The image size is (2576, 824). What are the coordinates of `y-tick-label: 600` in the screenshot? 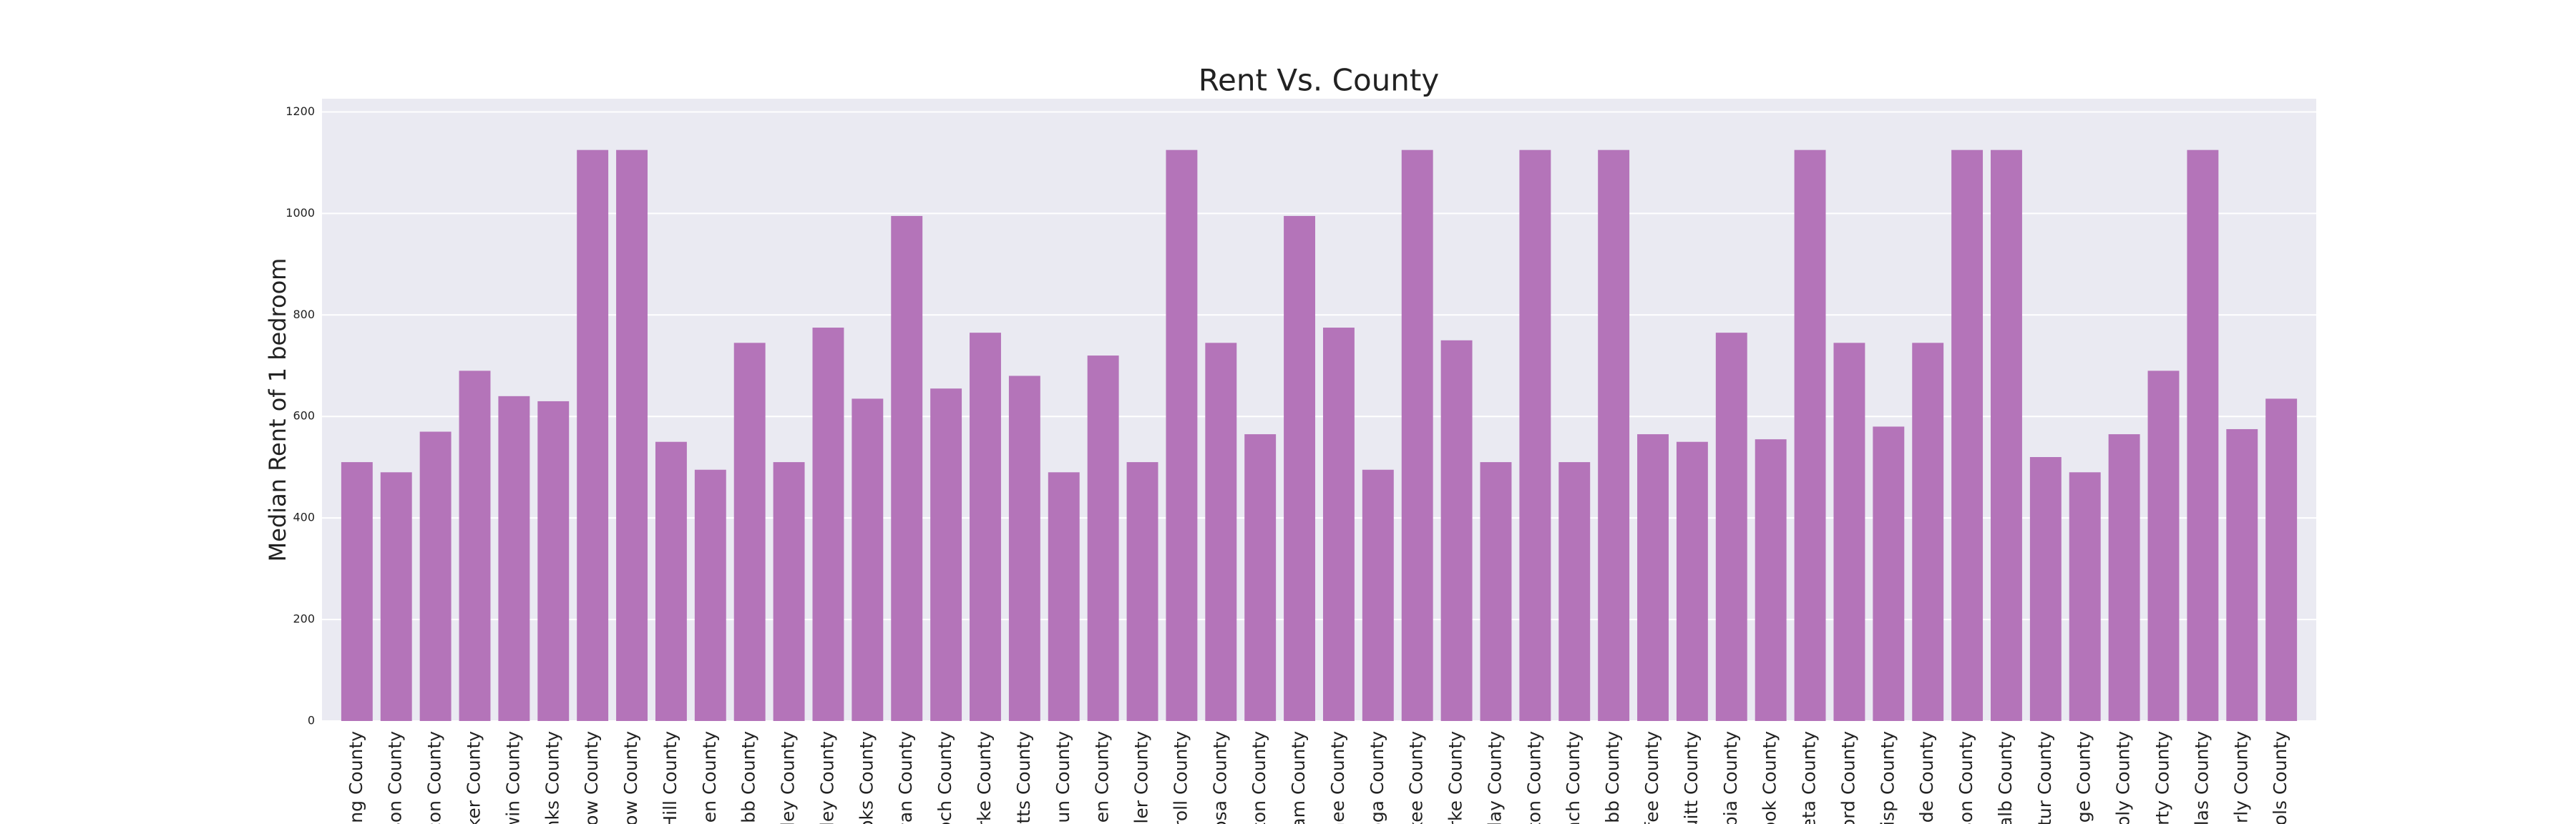 It's located at (304, 416).